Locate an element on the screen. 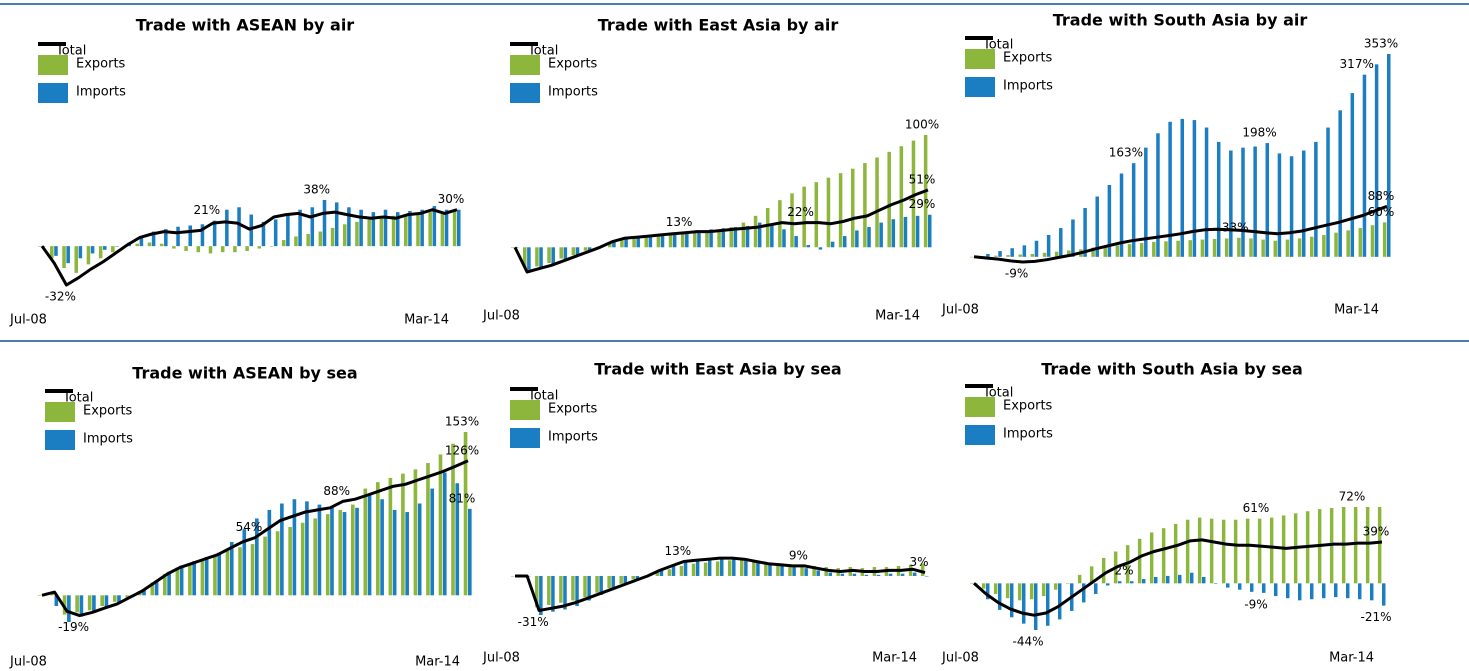  data-label: 13% is located at coordinates (677, 551).